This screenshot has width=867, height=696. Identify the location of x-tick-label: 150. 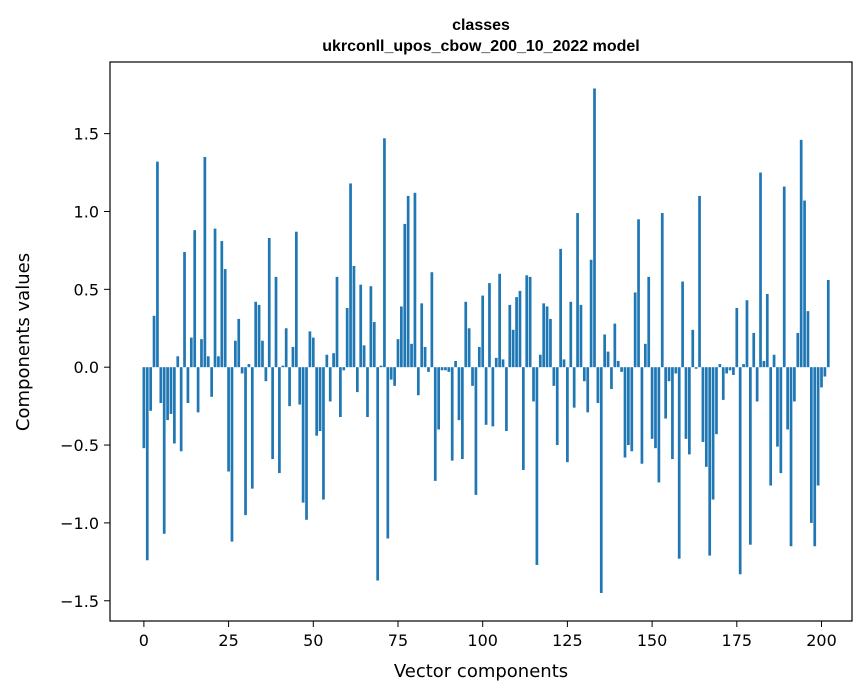
(652, 640).